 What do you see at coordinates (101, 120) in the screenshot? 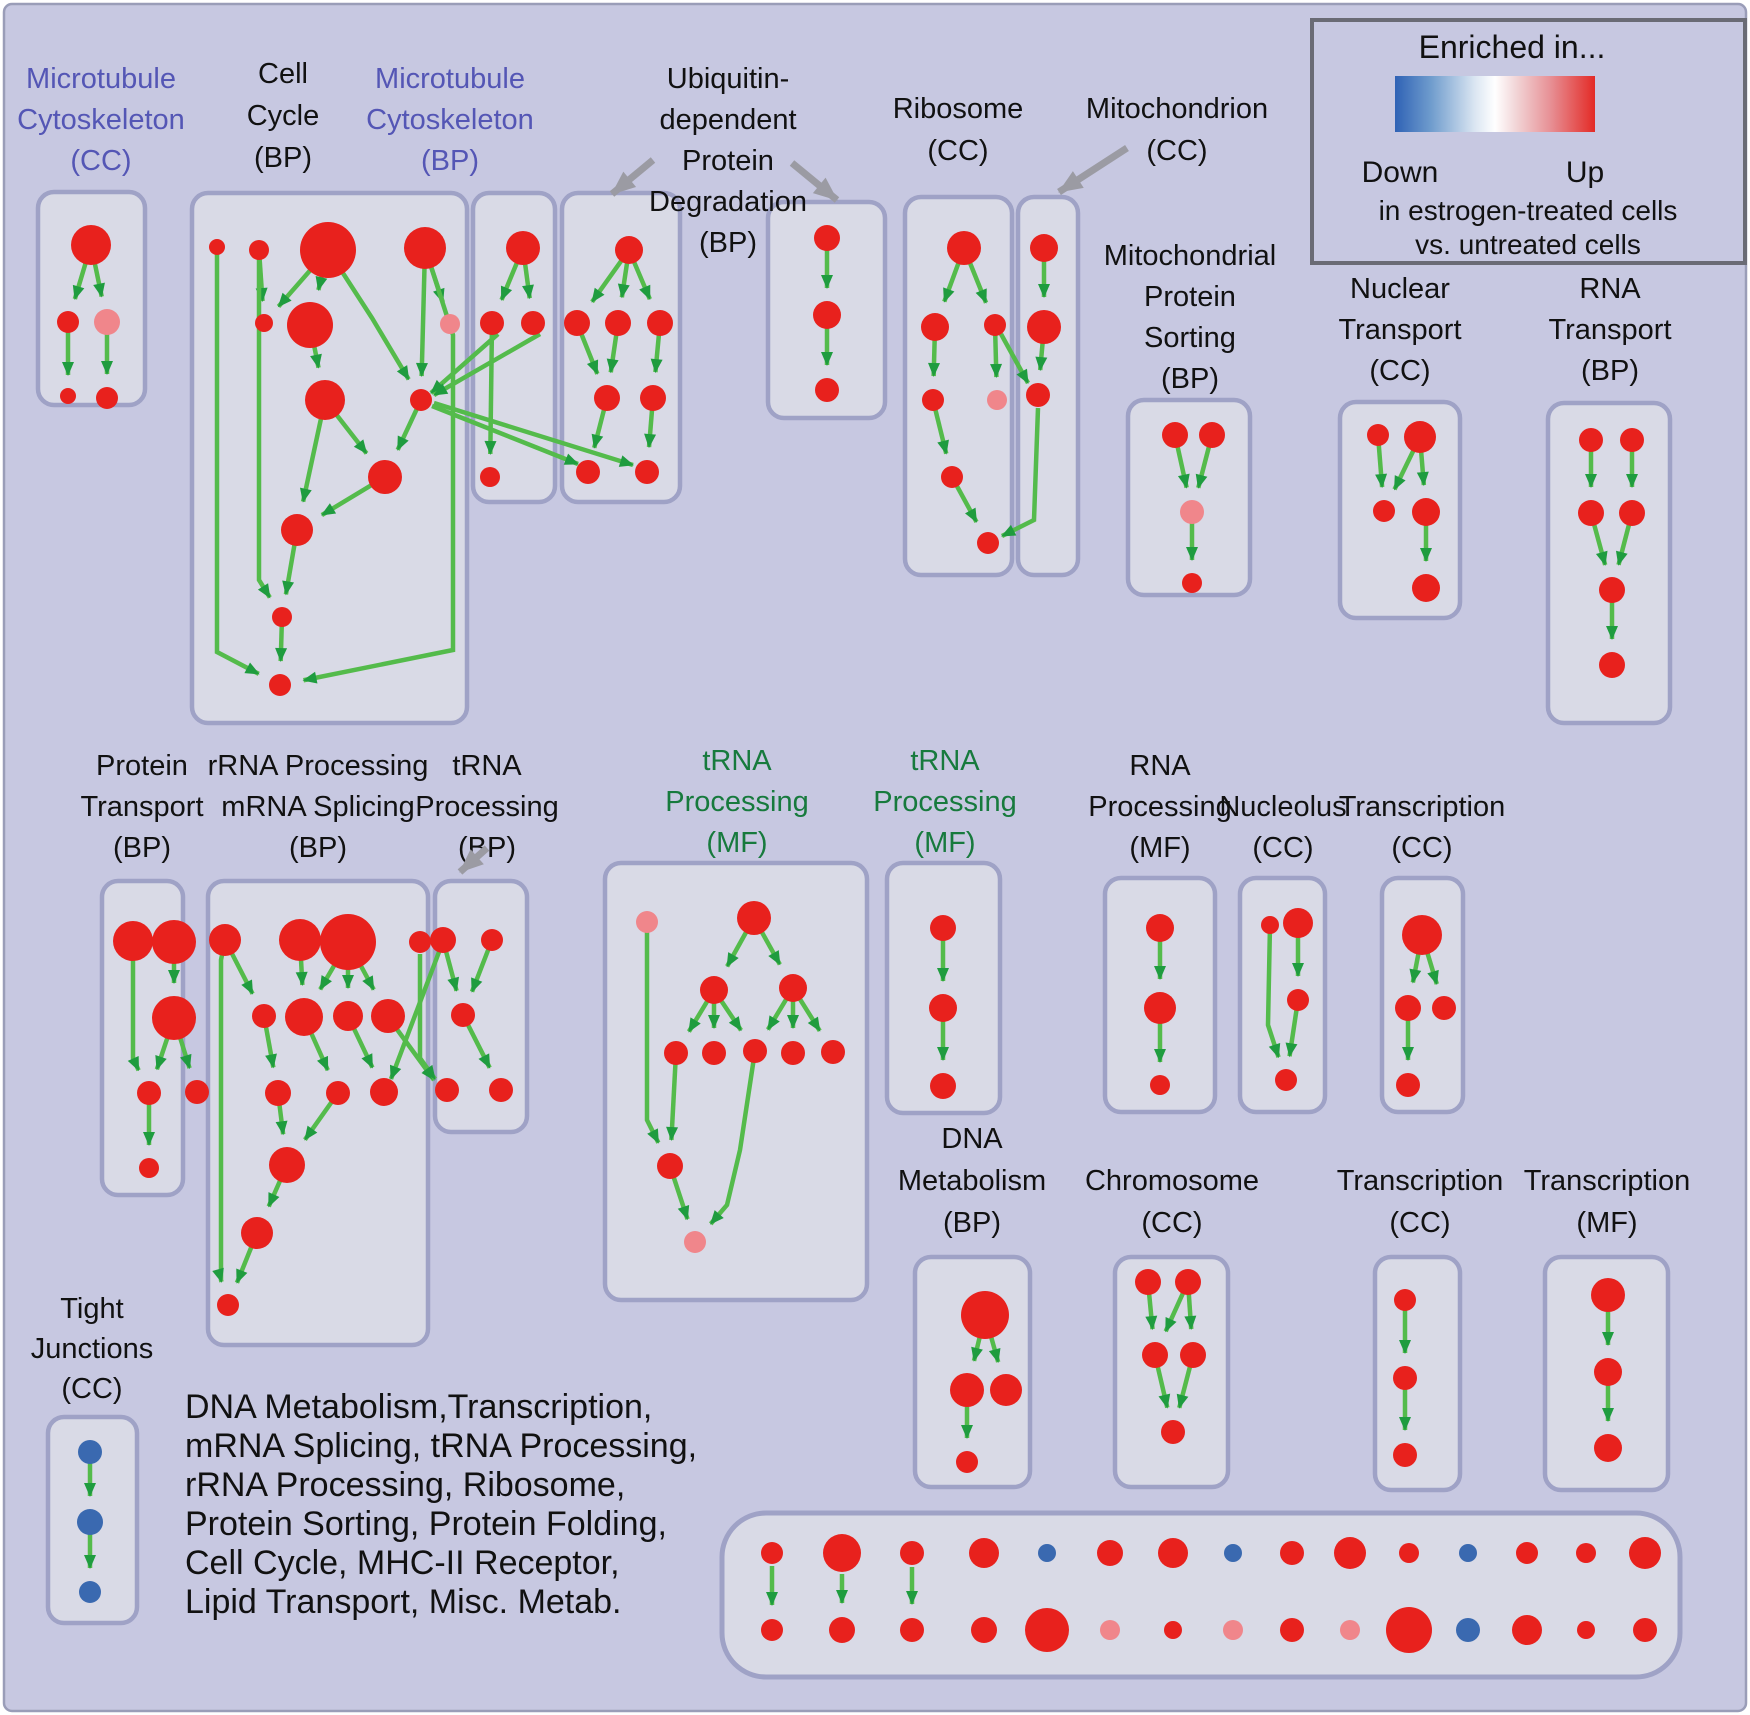
I see `microtubule-cytoskeleton-cc-label: Microtubule Cytoskeleton (CC)` at bounding box center [101, 120].